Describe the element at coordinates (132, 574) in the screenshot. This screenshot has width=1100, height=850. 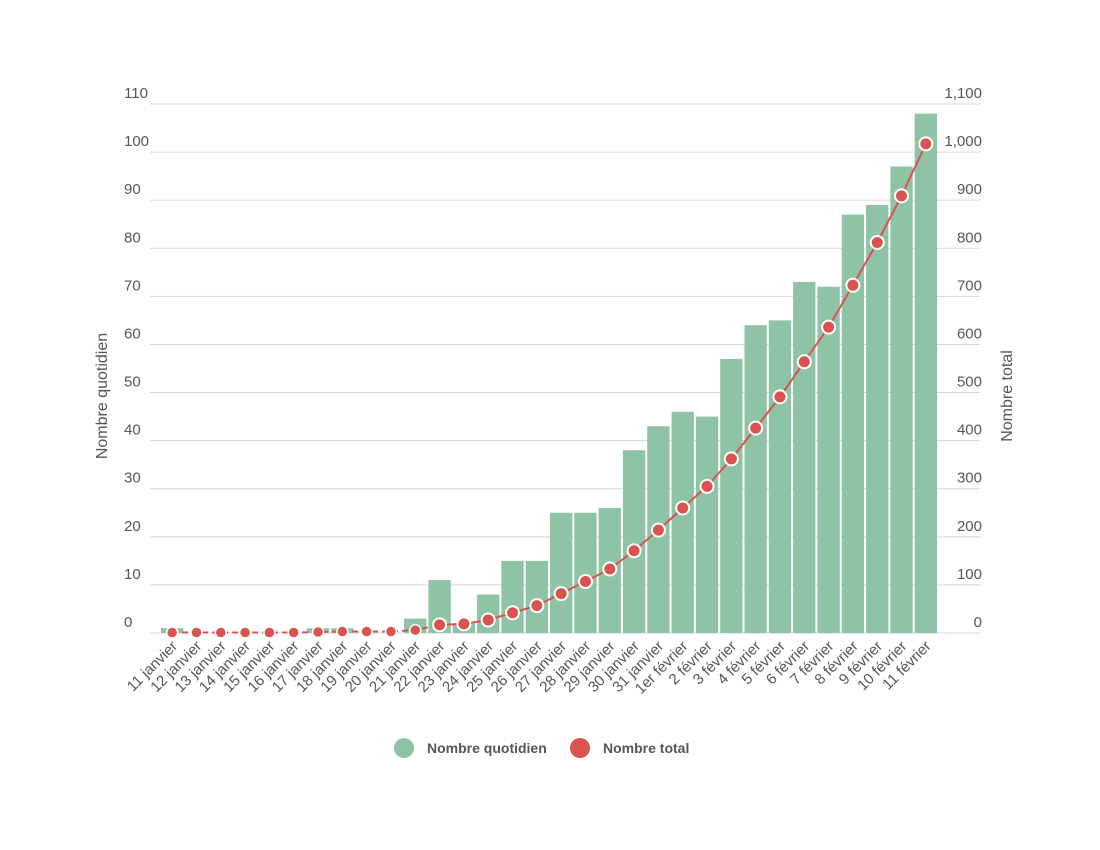
I see `left-tick-label: 10` at that location.